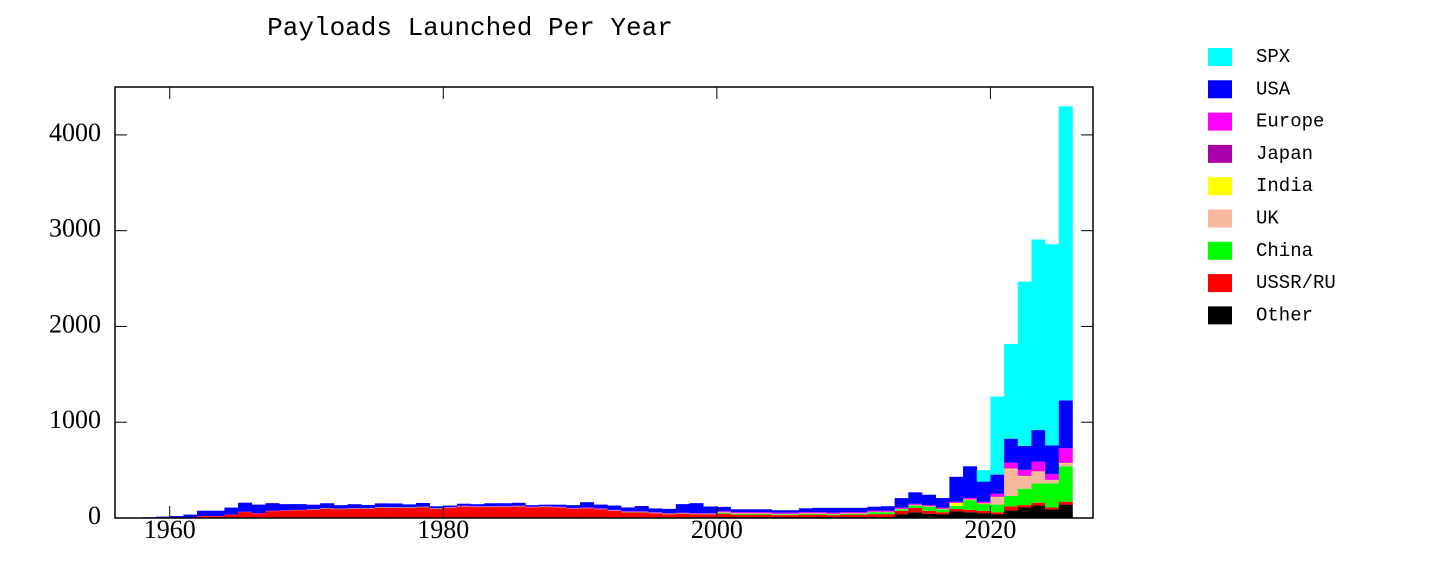 Image resolution: width=1433 pixels, height=581 pixels. Describe the element at coordinates (717, 529) in the screenshot. I see `x-tick-label: 2000` at that location.